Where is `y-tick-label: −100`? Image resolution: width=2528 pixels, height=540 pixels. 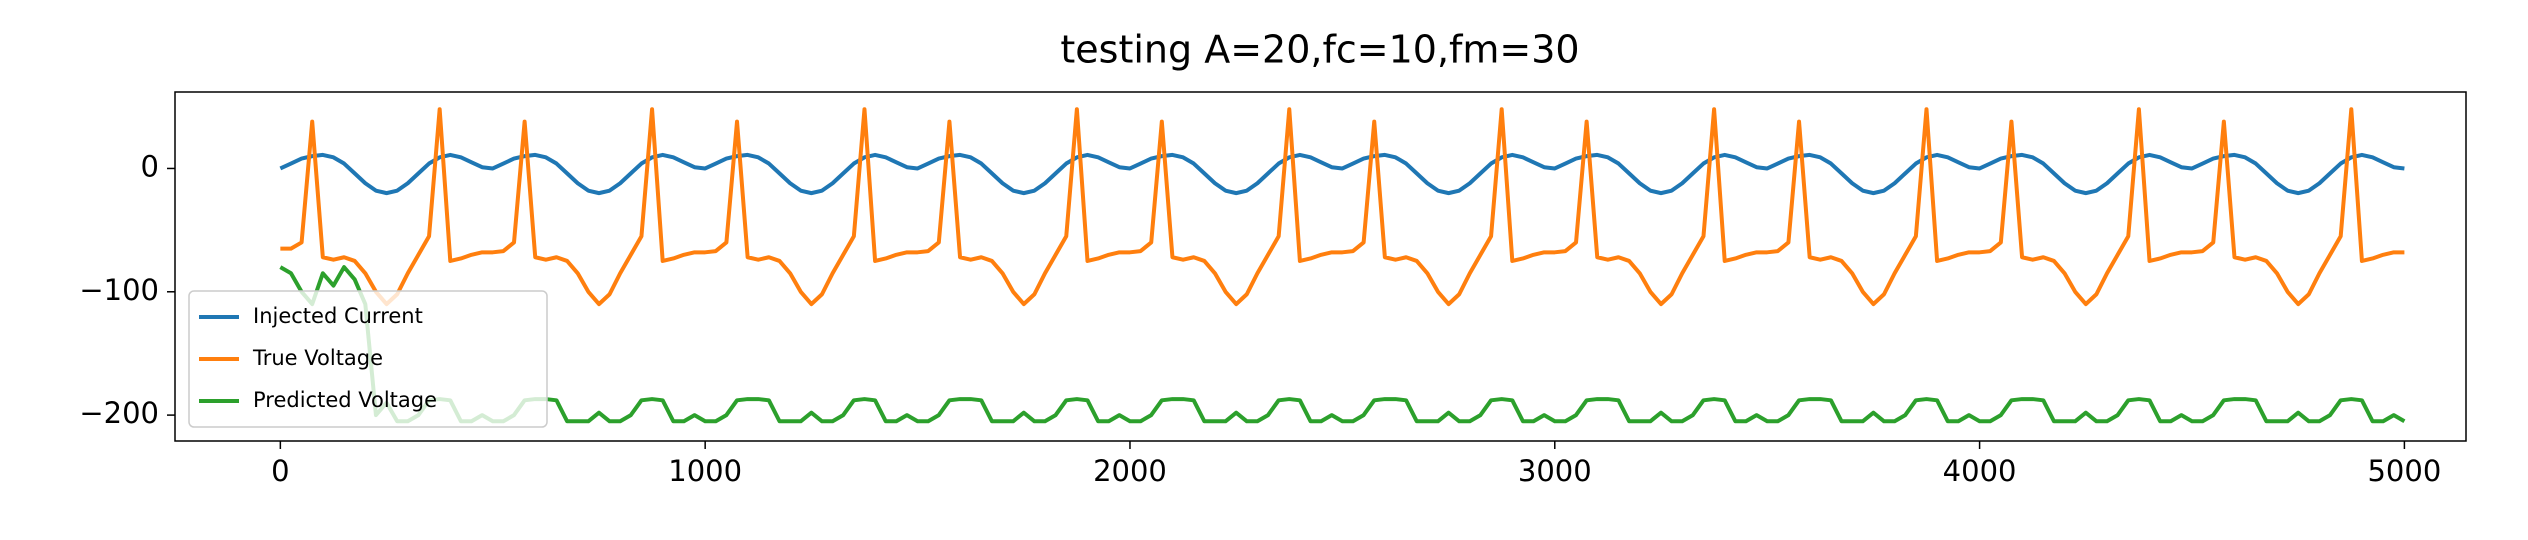
y-tick-label: −100 is located at coordinates (119, 290).